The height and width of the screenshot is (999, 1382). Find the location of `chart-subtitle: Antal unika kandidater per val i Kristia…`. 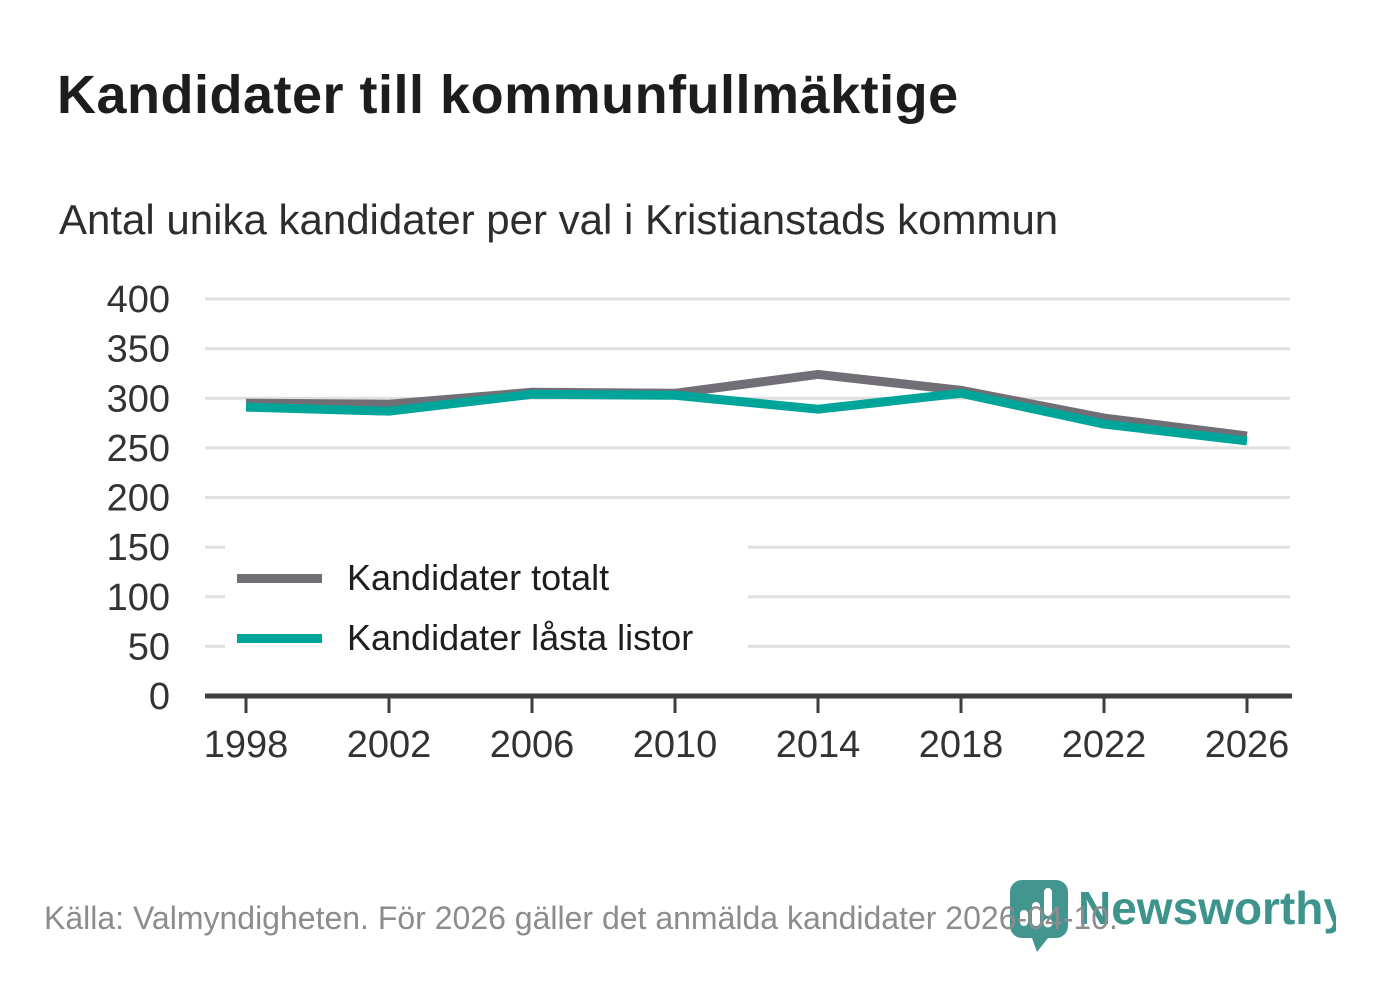

chart-subtitle: Antal unika kandidater per val i Kristia… is located at coordinates (559, 219).